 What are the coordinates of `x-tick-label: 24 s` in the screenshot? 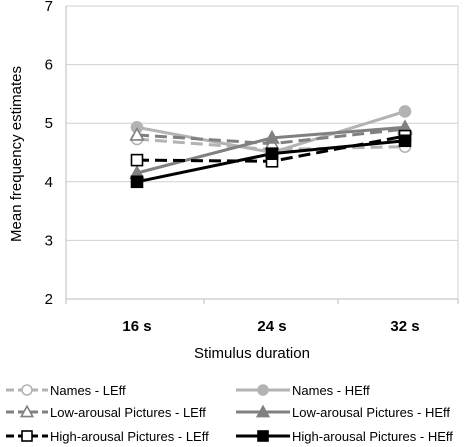 It's located at (271, 326).